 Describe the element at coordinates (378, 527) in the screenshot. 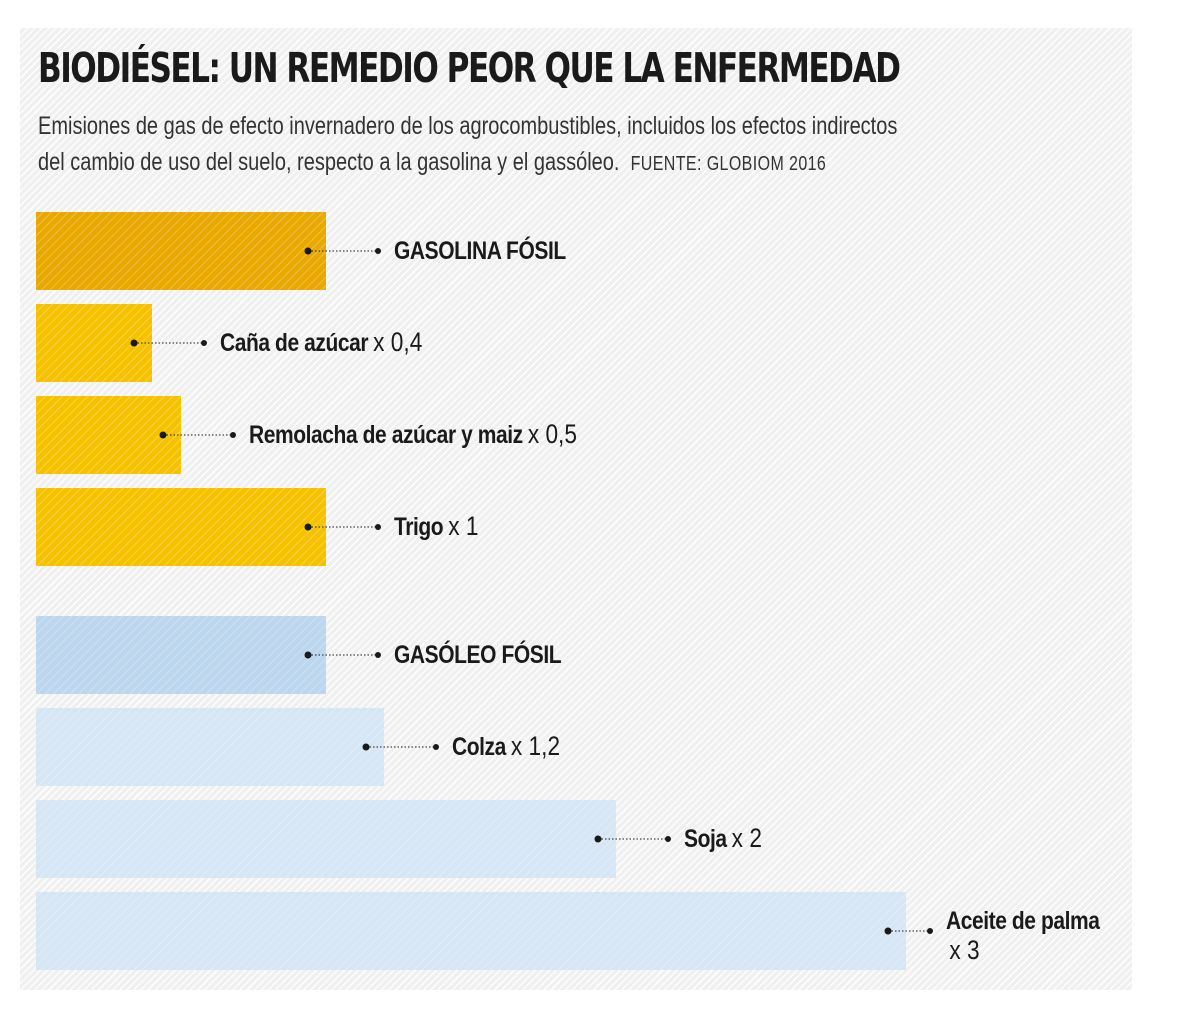

I see `leader-end-trigo` at that location.